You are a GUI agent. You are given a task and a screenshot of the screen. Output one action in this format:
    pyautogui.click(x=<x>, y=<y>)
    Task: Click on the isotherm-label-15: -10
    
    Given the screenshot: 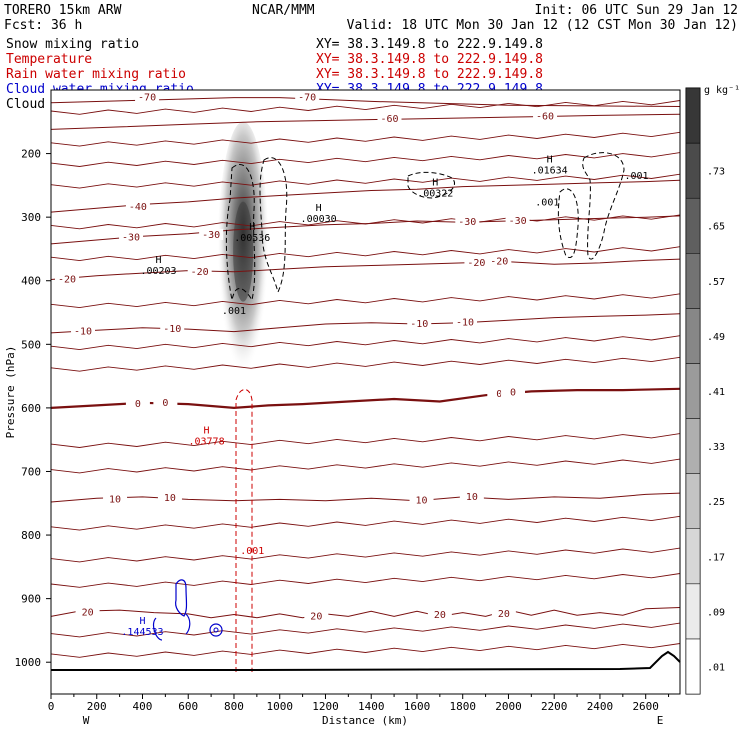 What is the action you would take?
    pyautogui.click(x=419, y=324)
    